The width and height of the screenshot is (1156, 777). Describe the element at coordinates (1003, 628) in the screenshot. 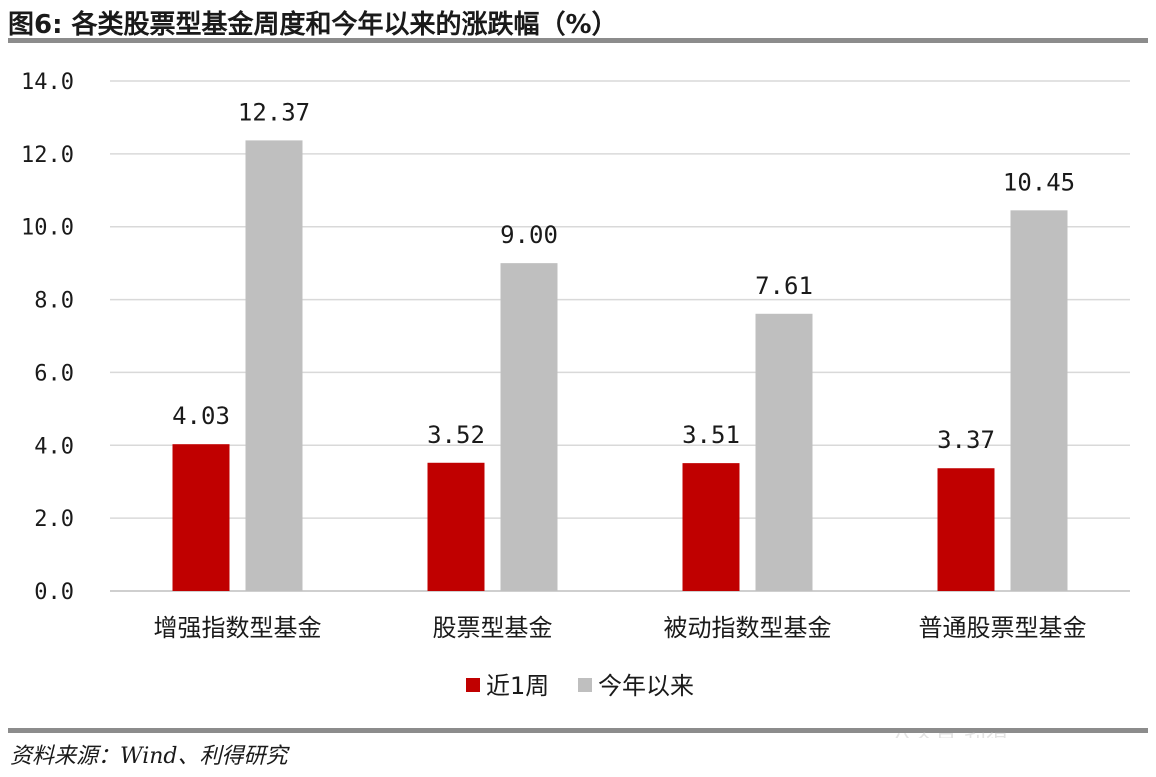

I see `category-label: 普通股票型基金` at that location.